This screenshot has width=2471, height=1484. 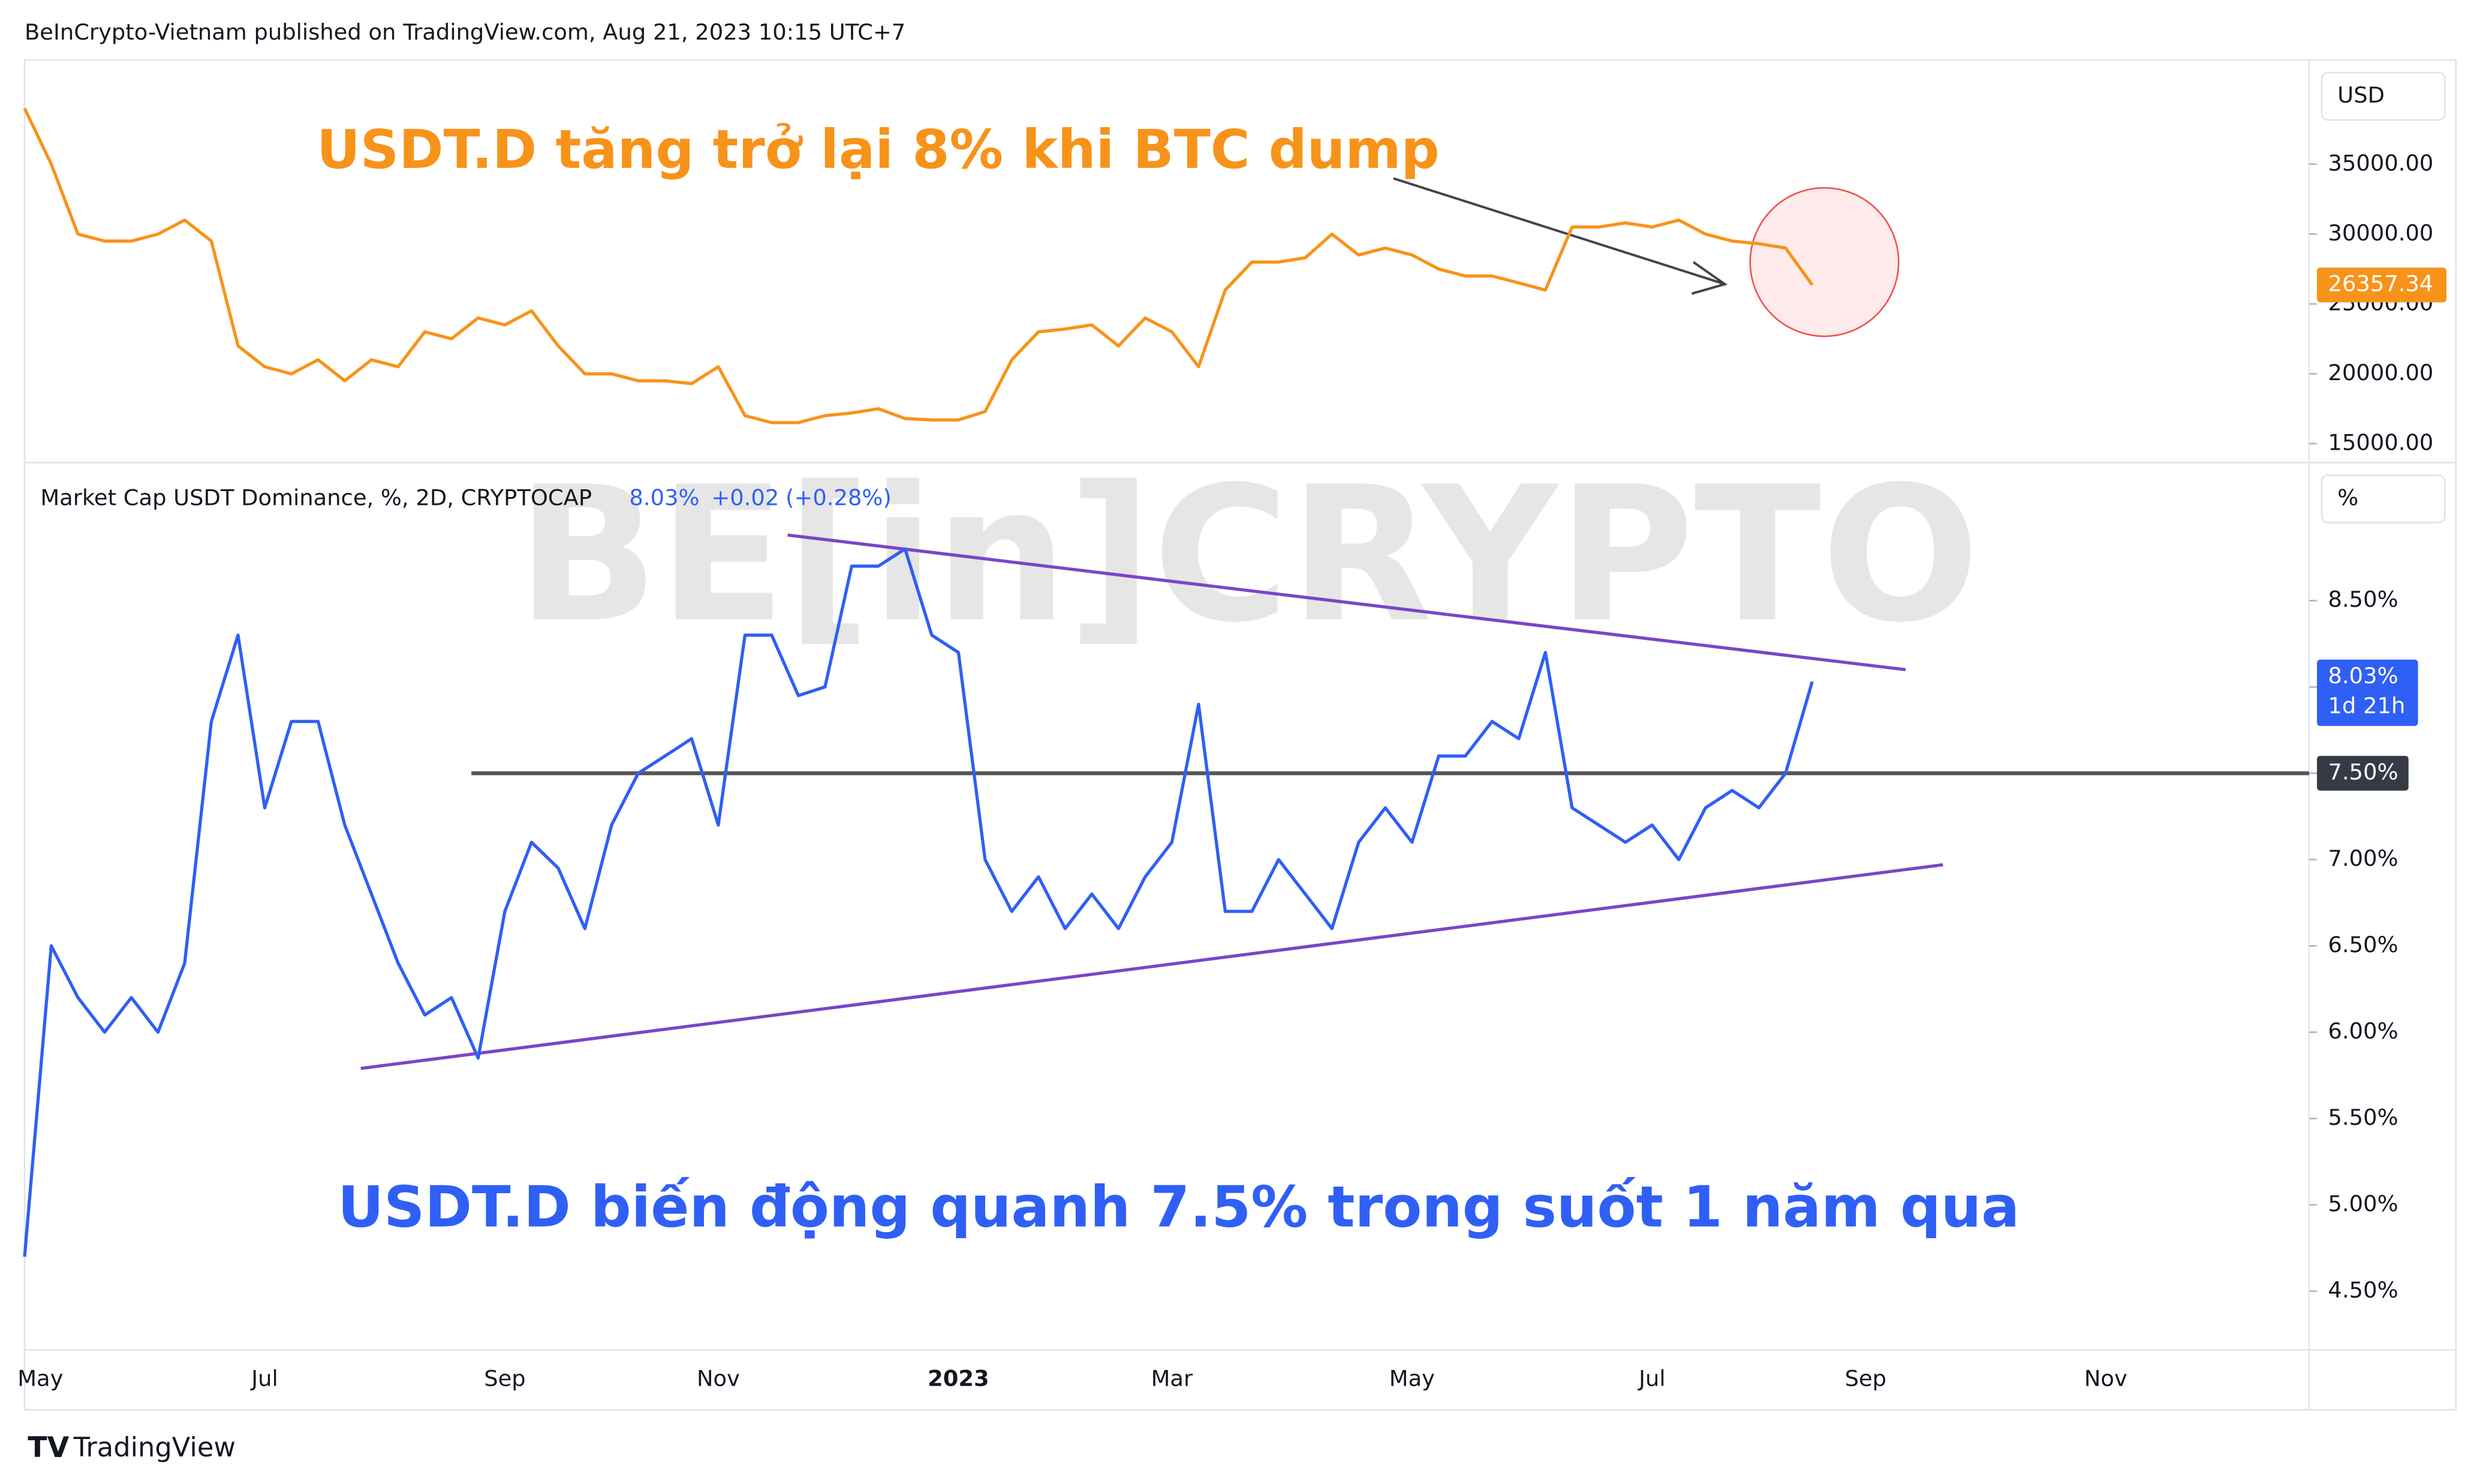 What do you see at coordinates (1172, 1379) in the screenshot?
I see `x-tick-label: Mar` at bounding box center [1172, 1379].